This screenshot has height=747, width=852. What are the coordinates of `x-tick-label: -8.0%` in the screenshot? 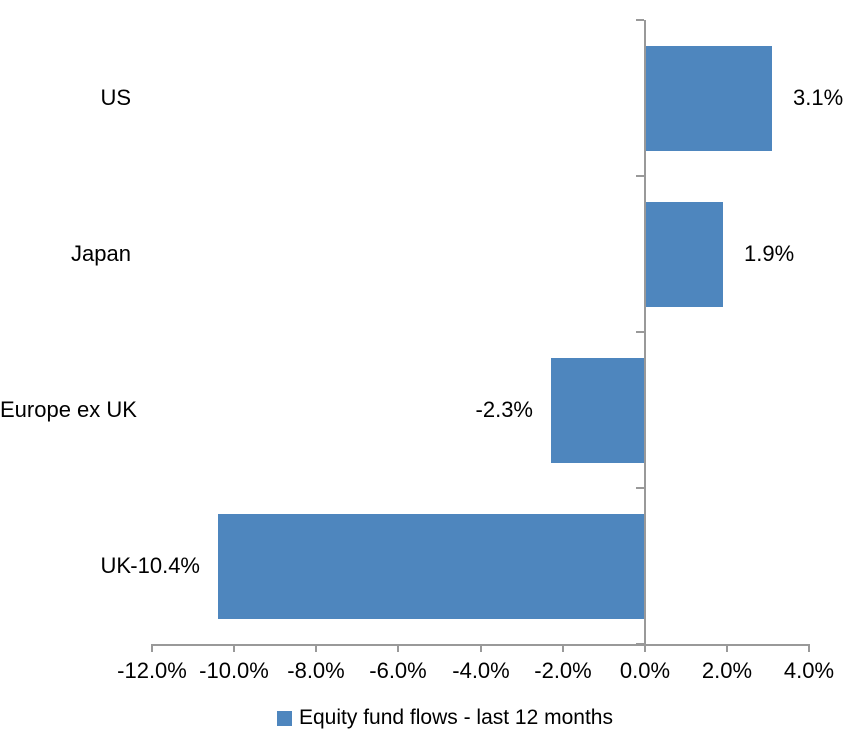 It's located at (316, 670).